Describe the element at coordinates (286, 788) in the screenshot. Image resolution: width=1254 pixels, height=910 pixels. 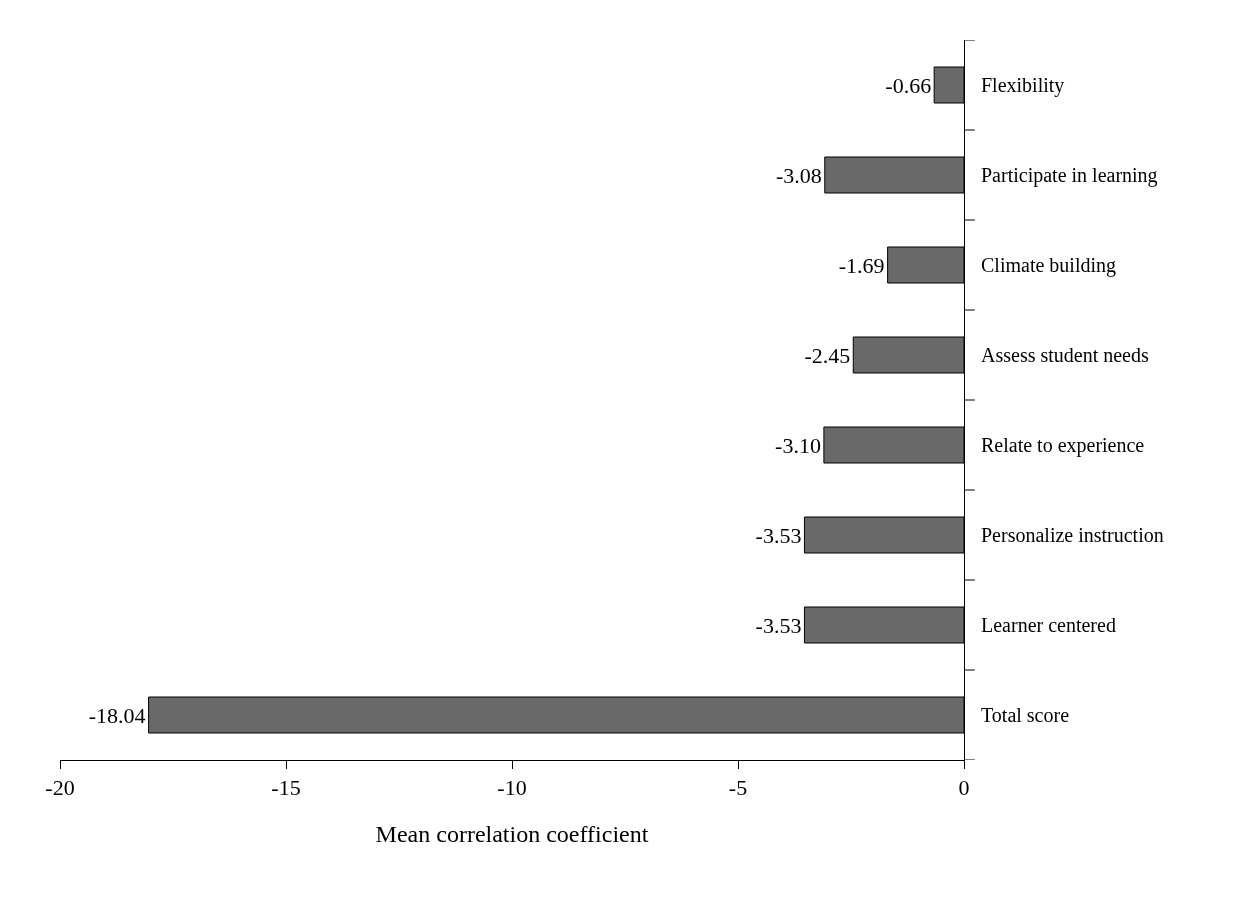
I see `x-tick-label: -15` at that location.